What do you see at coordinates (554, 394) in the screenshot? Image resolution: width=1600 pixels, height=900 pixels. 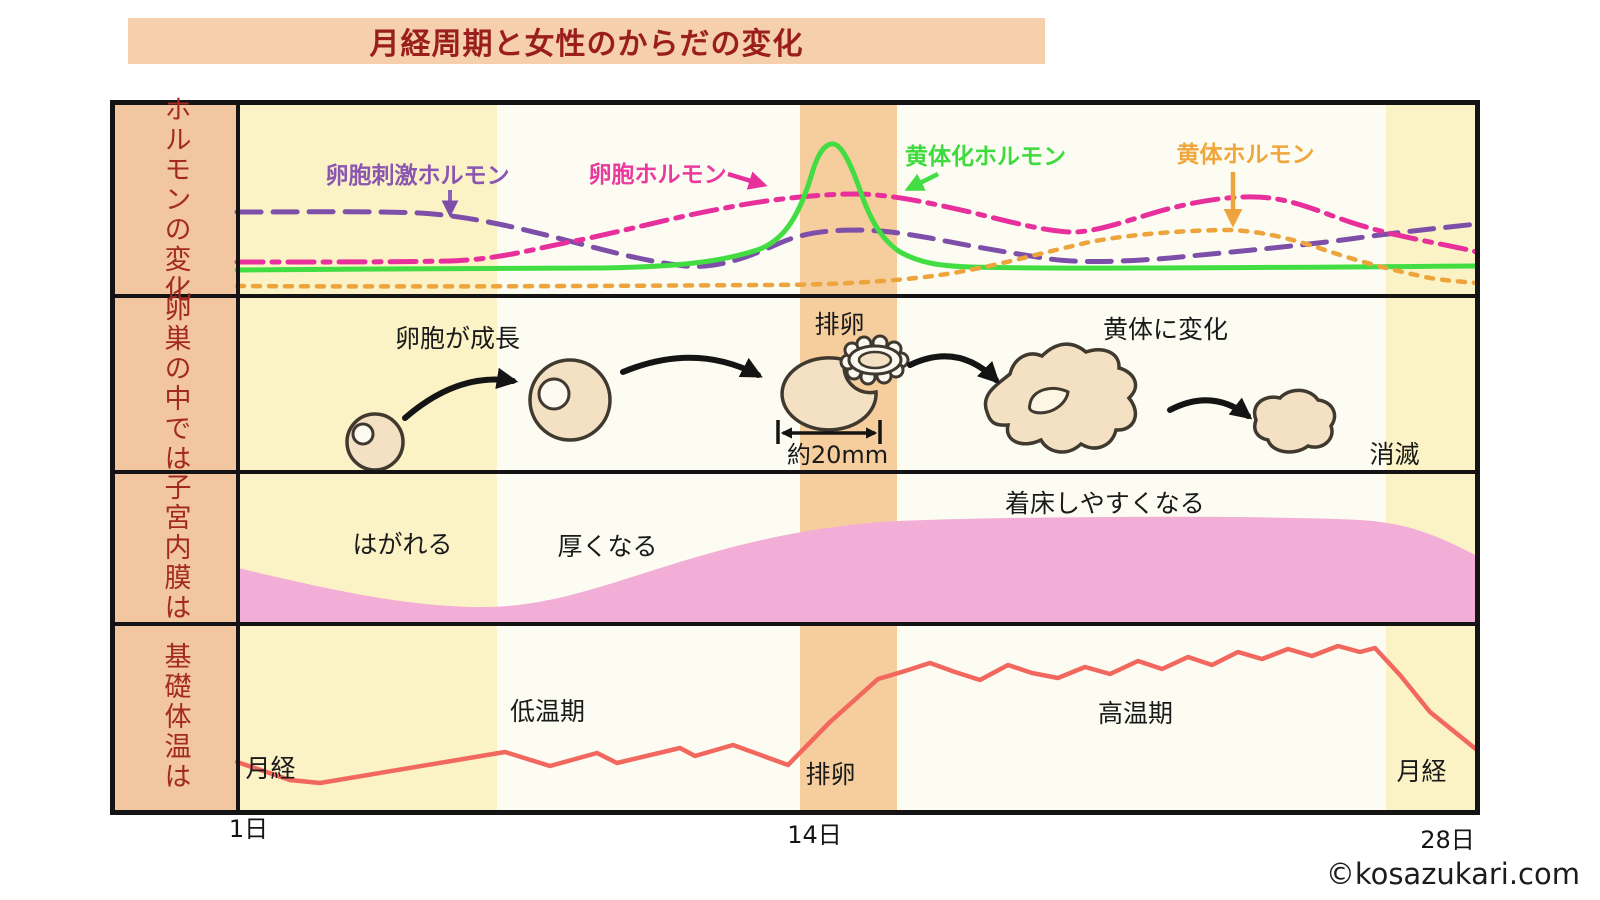 I see `follicle-medium-nucleus` at bounding box center [554, 394].